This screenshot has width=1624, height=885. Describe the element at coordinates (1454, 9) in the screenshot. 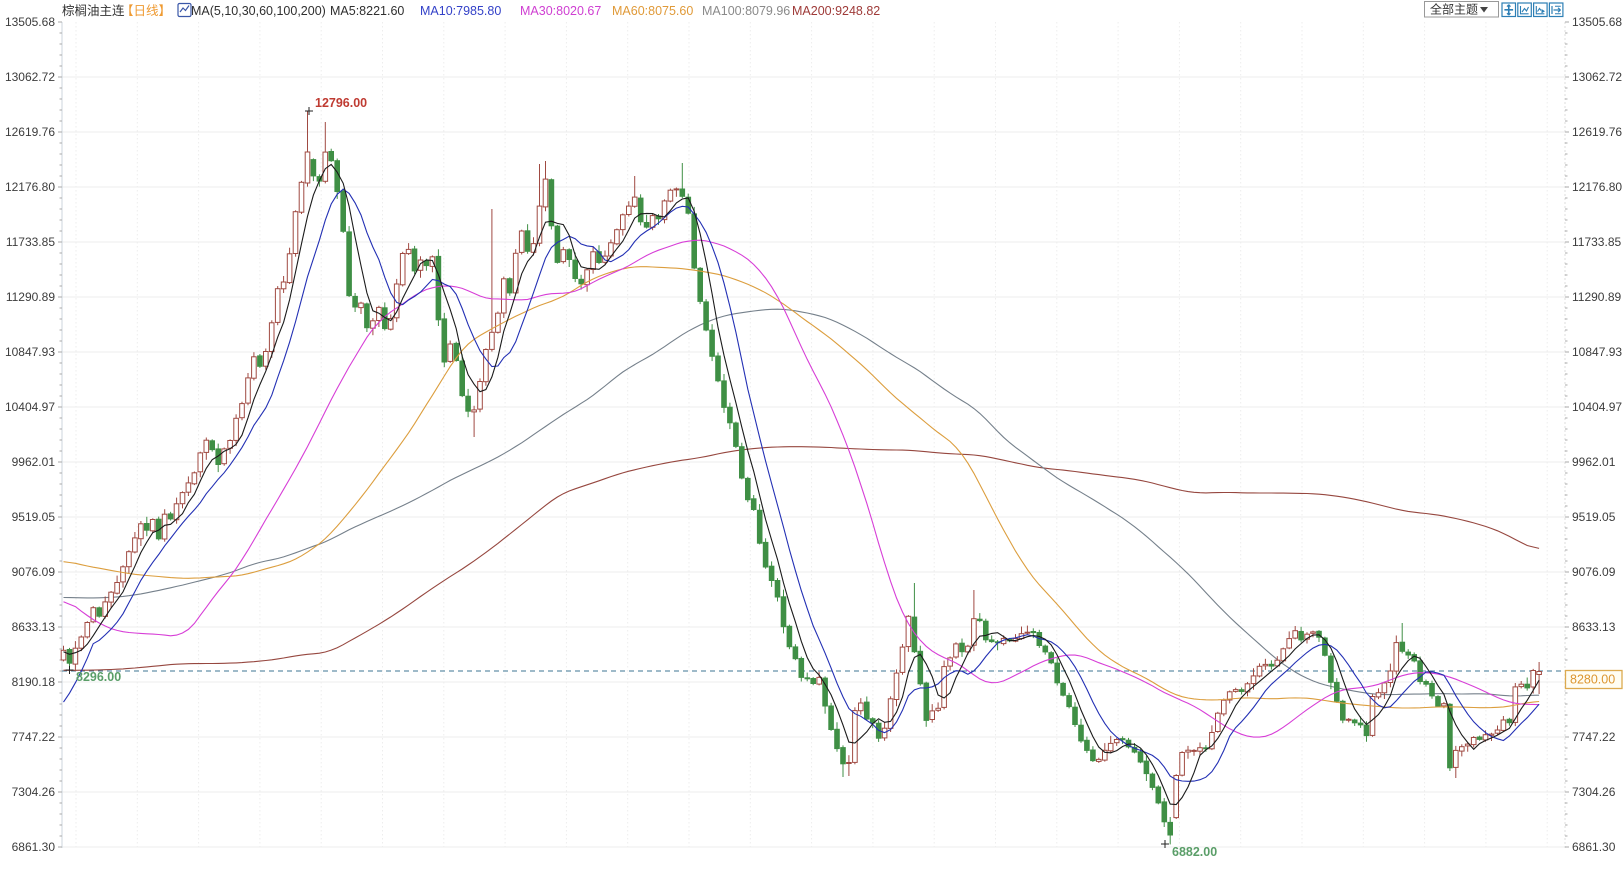

I see `svg-text: 全部主题` at that location.